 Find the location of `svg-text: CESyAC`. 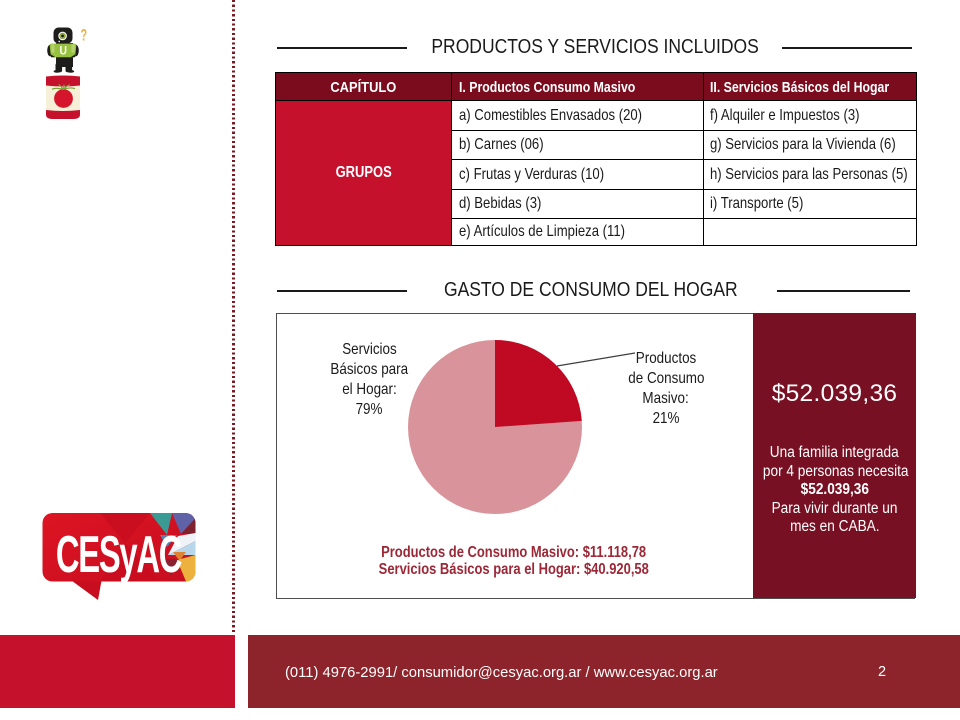

svg-text: CESyAC is located at coordinates (119, 555).